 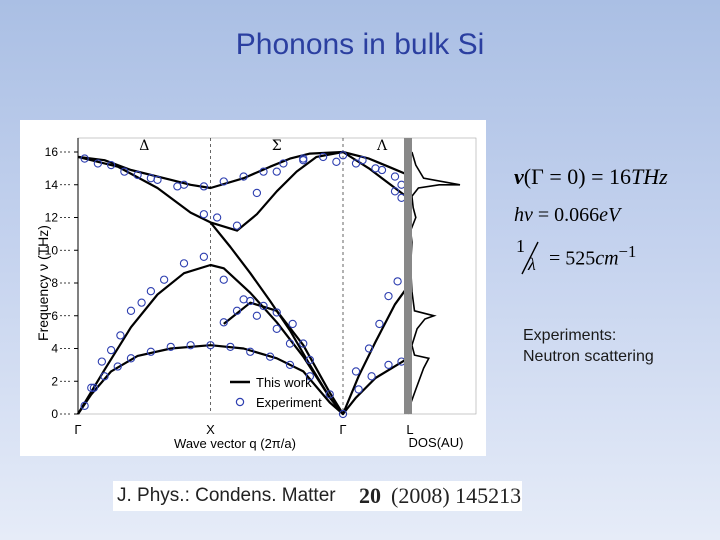 I want to click on y-axis-label: Frequency ν (THz), so click(x=43, y=283).